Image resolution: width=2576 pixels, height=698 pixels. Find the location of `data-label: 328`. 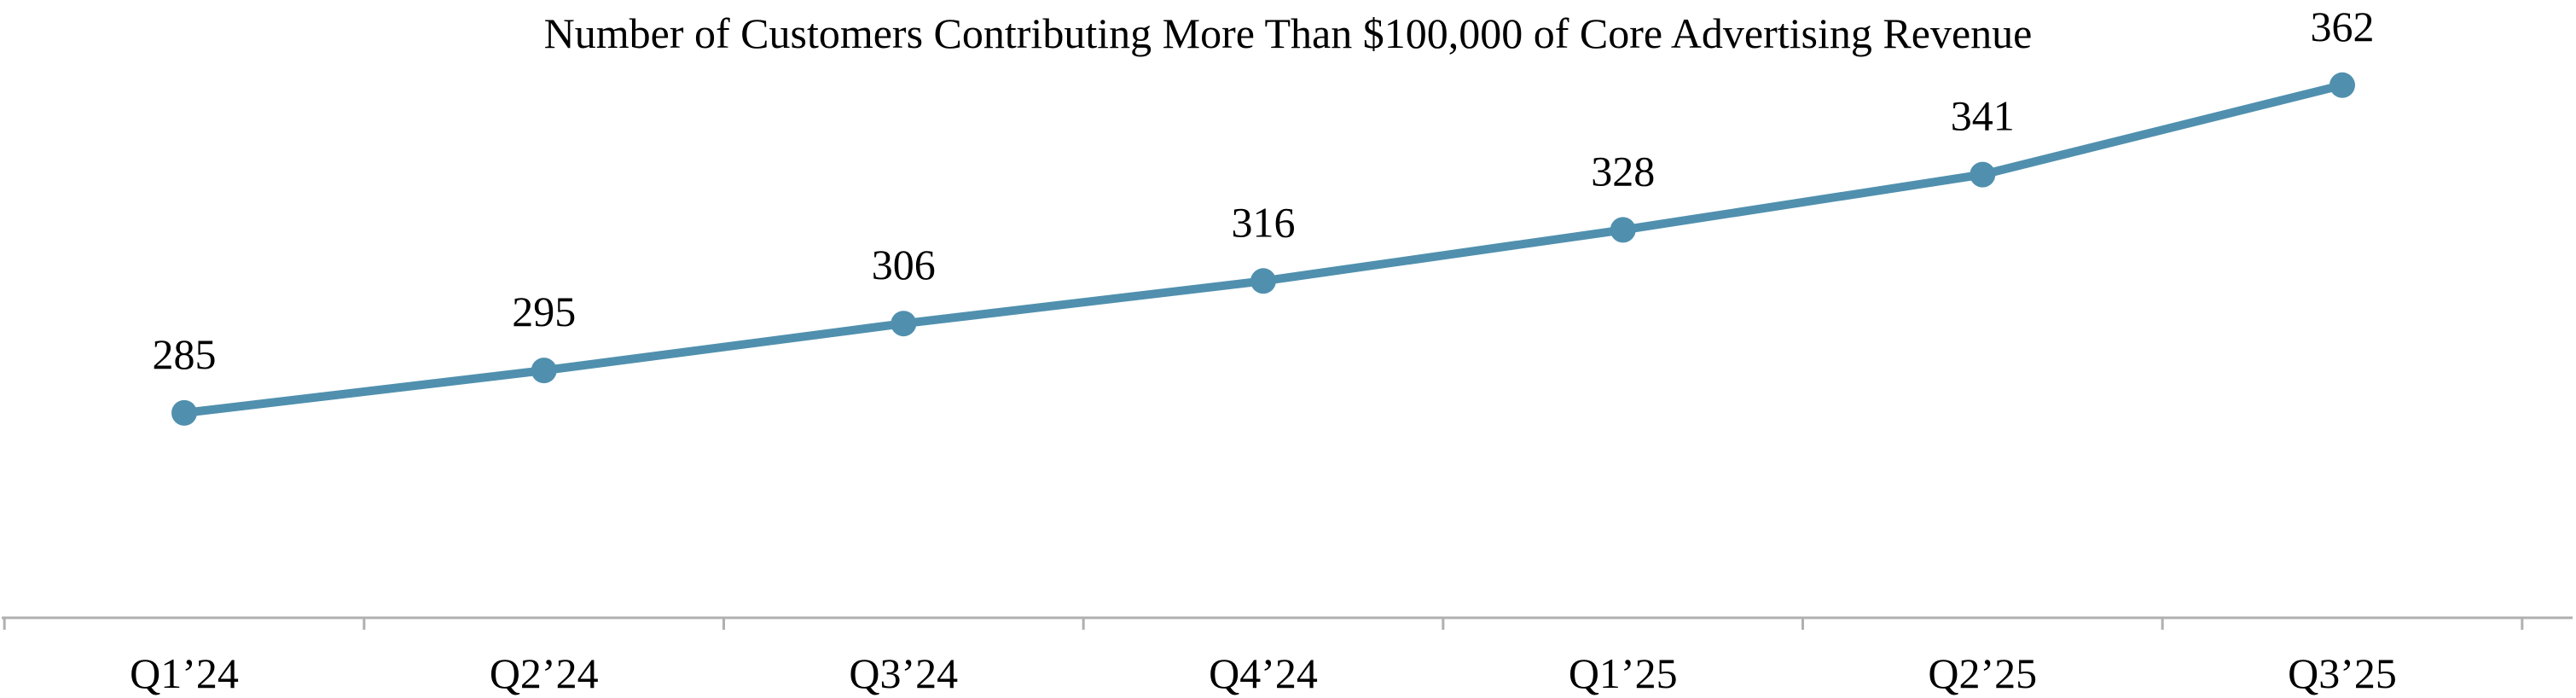

data-label: 328 is located at coordinates (1623, 171).